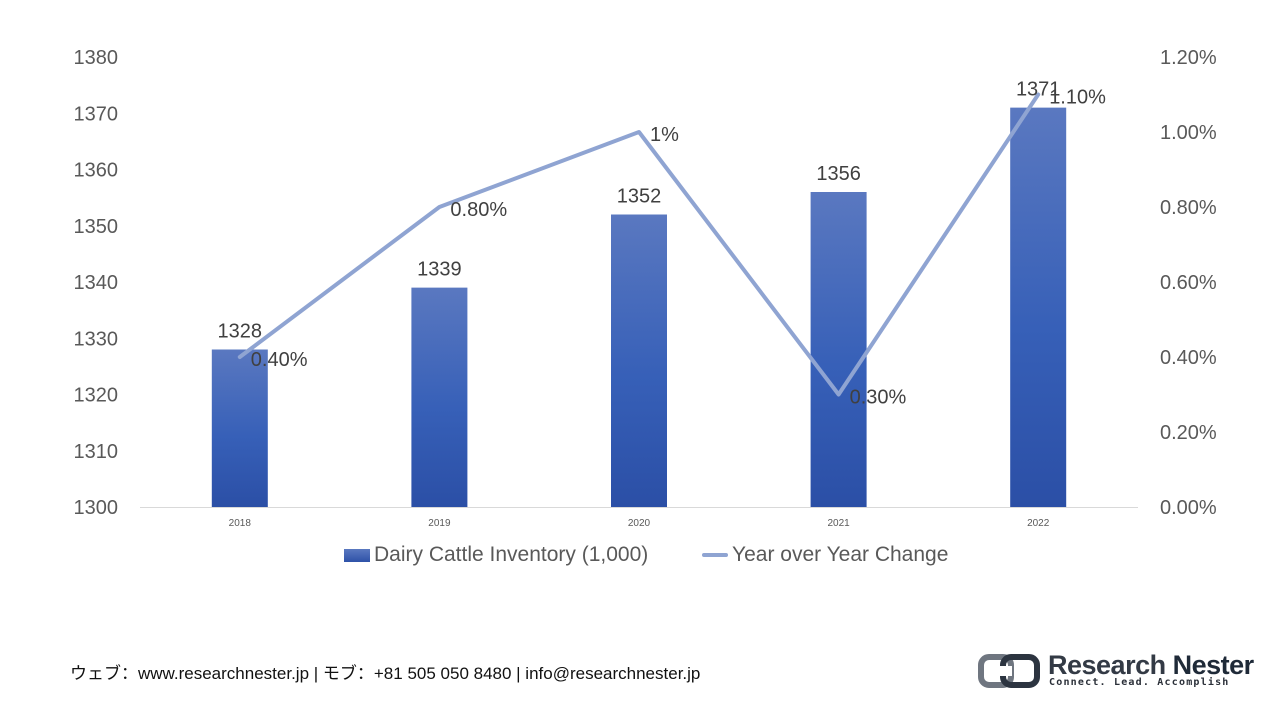  I want to click on y-left-tick-label: 1320, so click(96, 396).